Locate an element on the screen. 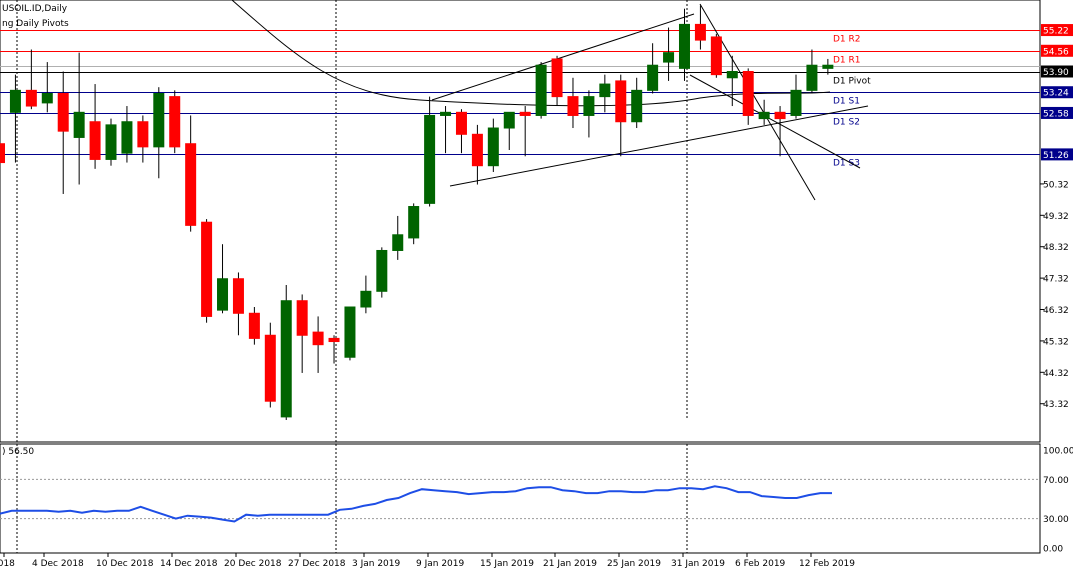  x-tick-label: 31 Jan 2019 is located at coordinates (698, 564).